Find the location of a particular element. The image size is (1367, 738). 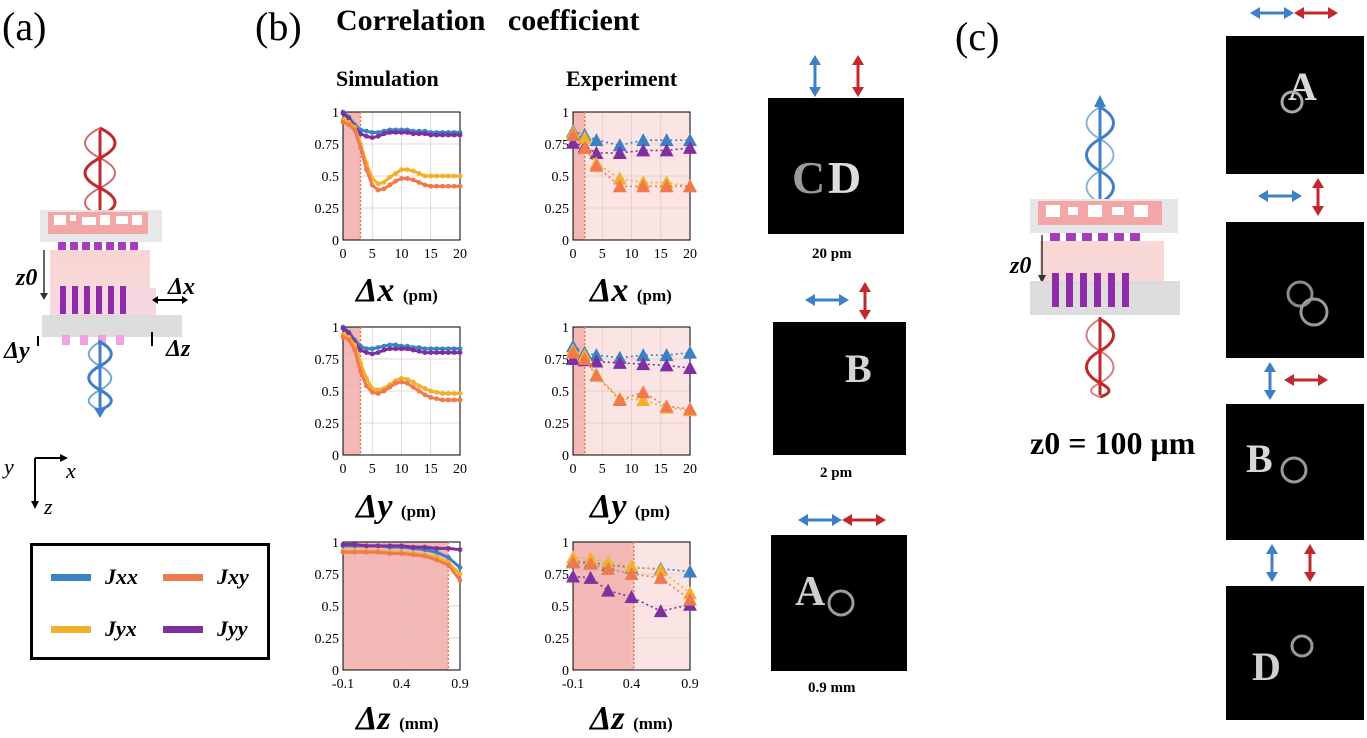

axis-y-label: y is located at coordinates (8, 466).